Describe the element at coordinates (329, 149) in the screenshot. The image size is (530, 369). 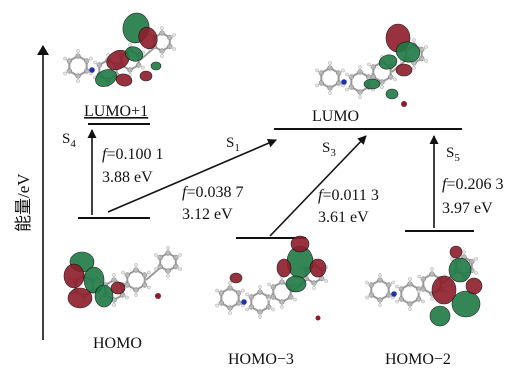
I see `state-label-s3: S3` at that location.